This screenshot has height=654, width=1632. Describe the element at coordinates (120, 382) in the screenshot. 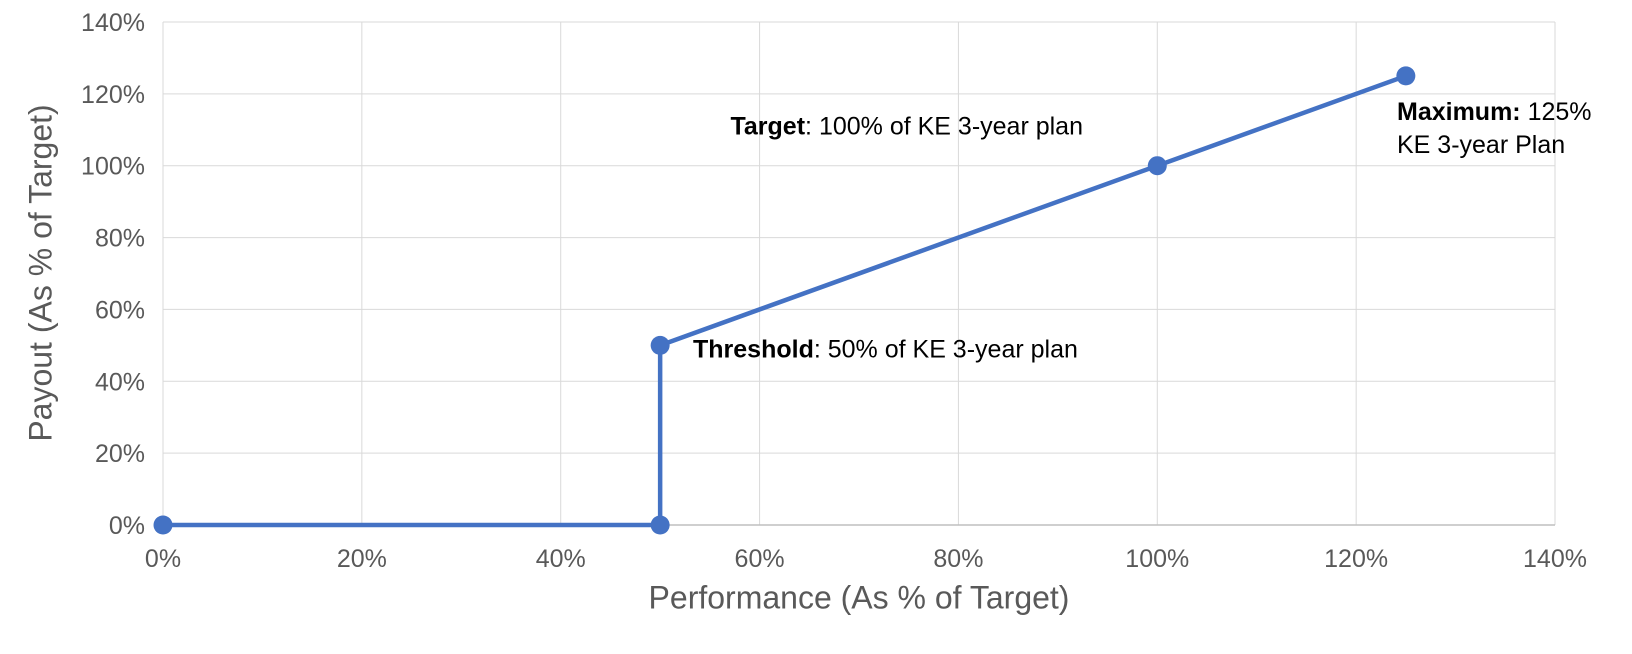

I see `y-tick-label: 40%` at that location.